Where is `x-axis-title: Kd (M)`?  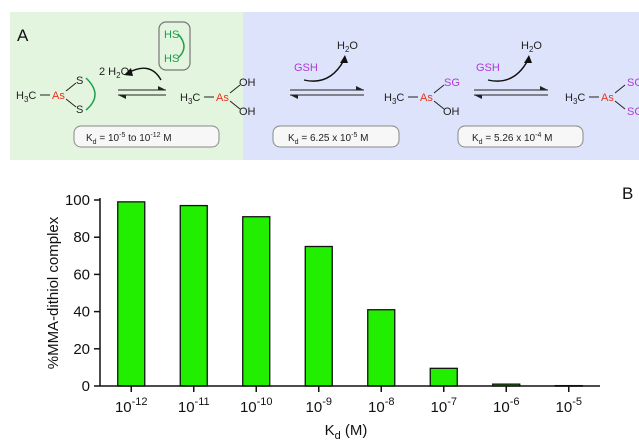 x-axis-title: Kd (M) is located at coordinates (346, 431).